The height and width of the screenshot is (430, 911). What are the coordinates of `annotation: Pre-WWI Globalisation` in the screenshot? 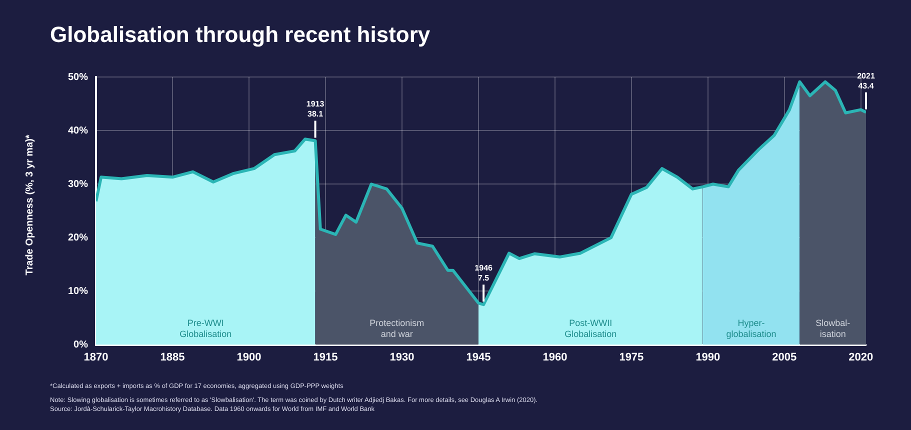 It's located at (206, 328).